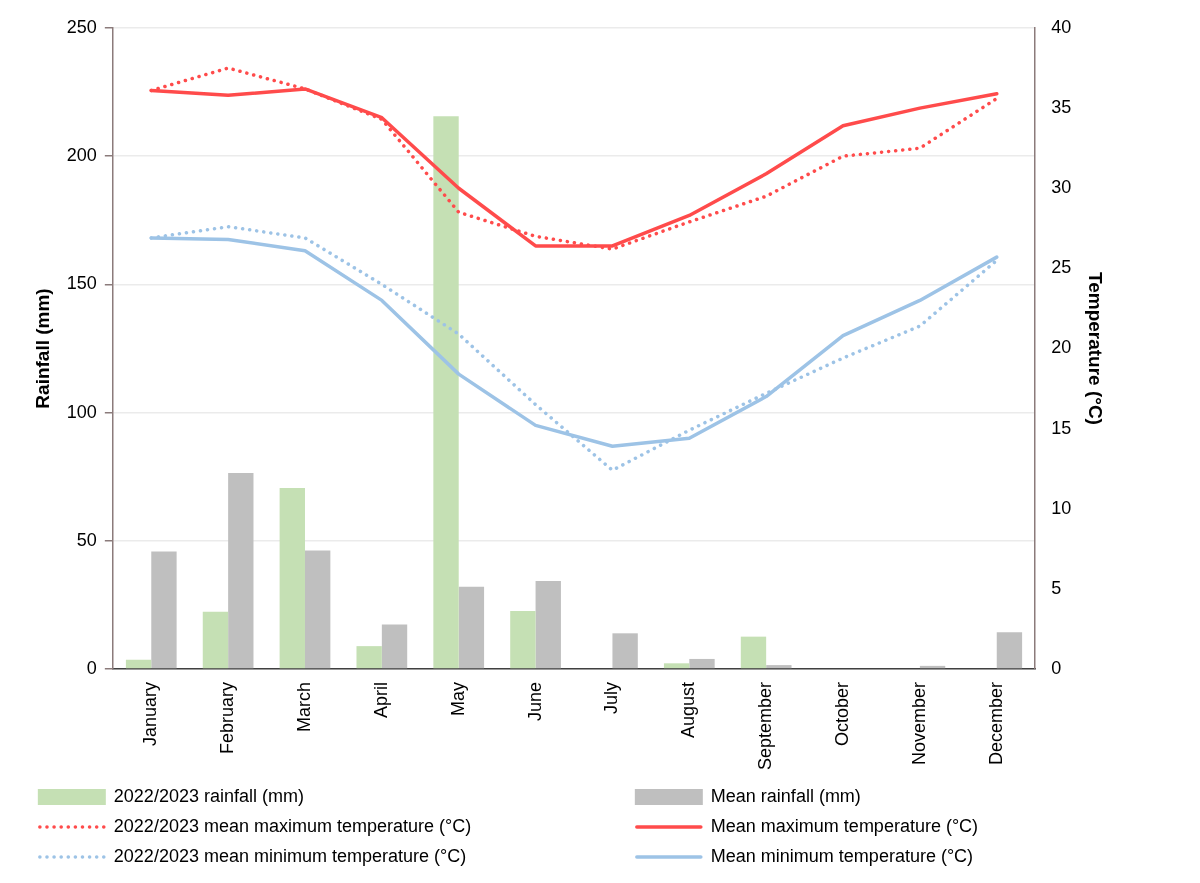 This screenshot has width=1200, height=883. I want to click on x-tick-label: July, so click(611, 697).